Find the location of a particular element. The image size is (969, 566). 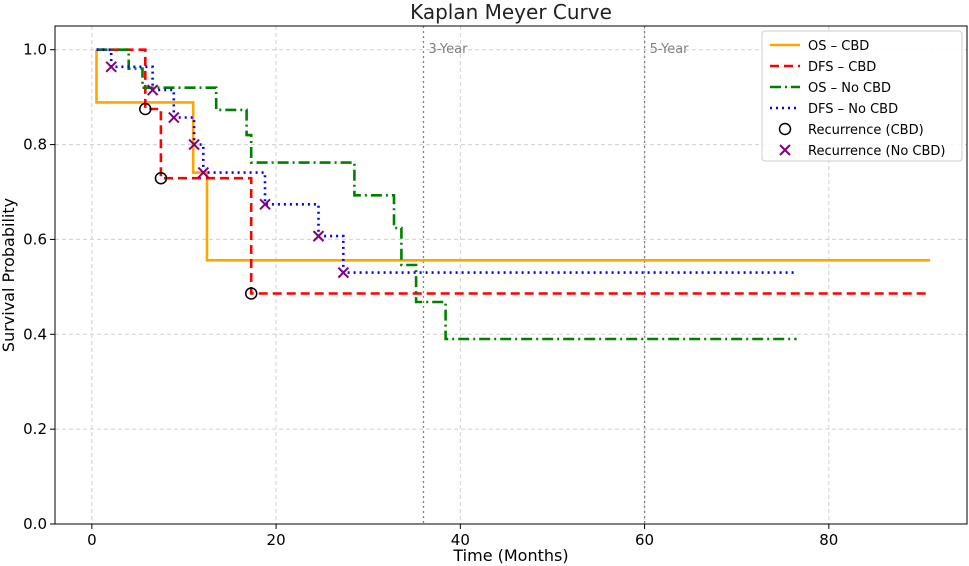

legend-label: OS – CBD is located at coordinates (838, 46).